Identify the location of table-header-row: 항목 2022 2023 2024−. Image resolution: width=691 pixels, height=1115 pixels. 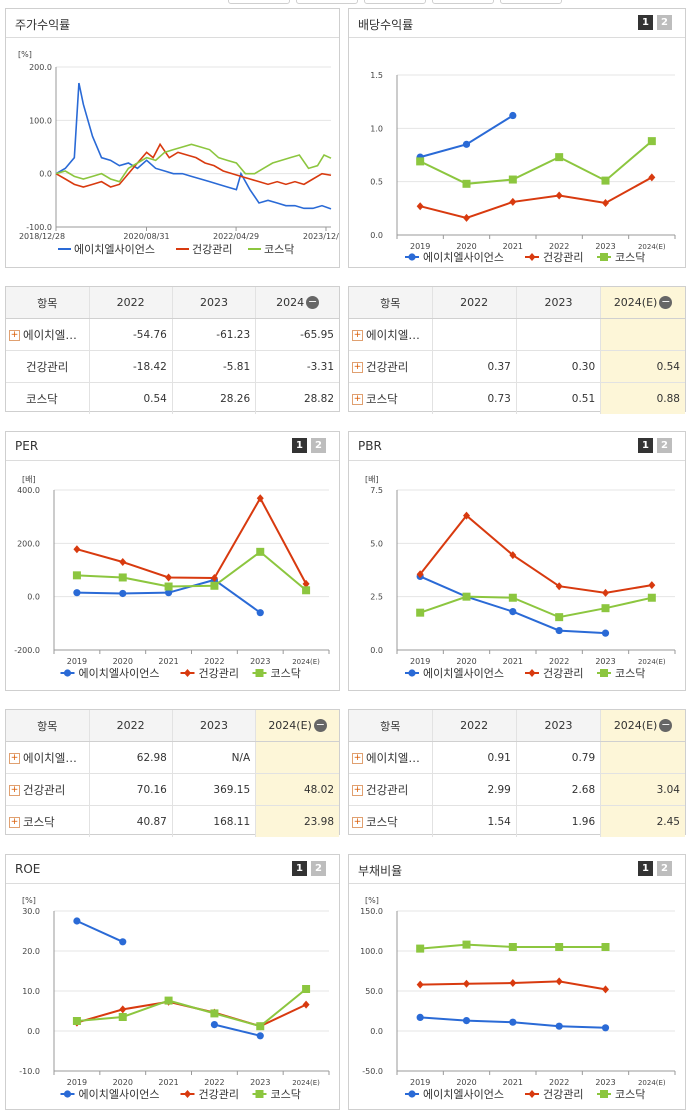
(172, 303).